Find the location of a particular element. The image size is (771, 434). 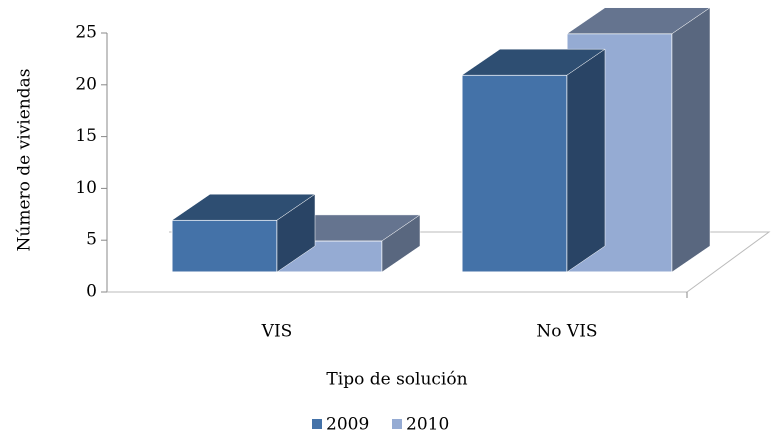

x-tick-label: VIS is located at coordinates (277, 332).